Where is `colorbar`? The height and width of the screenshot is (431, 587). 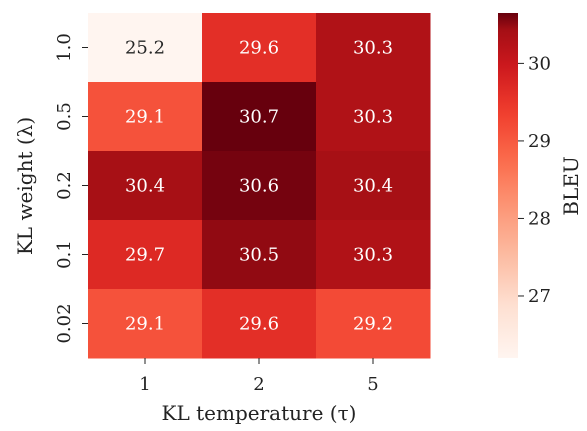
colorbar is located at coordinates (508, 185).